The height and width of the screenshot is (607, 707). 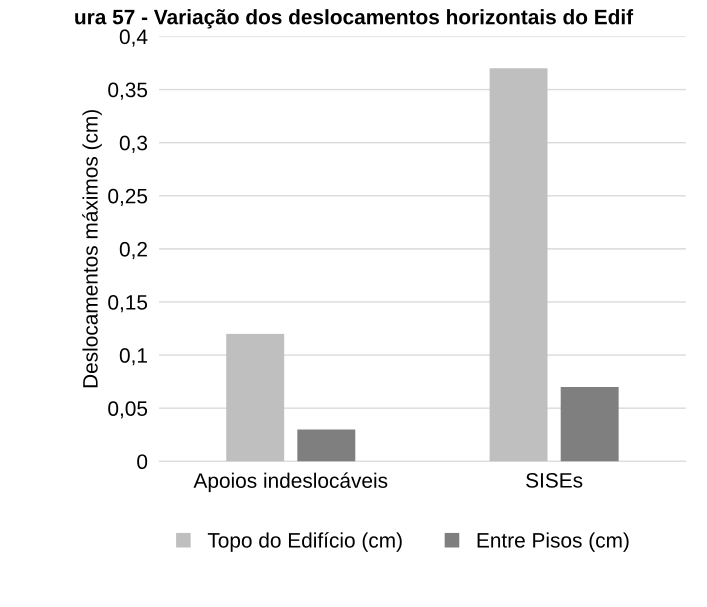 I want to click on chart-title: ura 57 - Variação dos deslocamentos horizontais do Edif, so click(x=354, y=19).